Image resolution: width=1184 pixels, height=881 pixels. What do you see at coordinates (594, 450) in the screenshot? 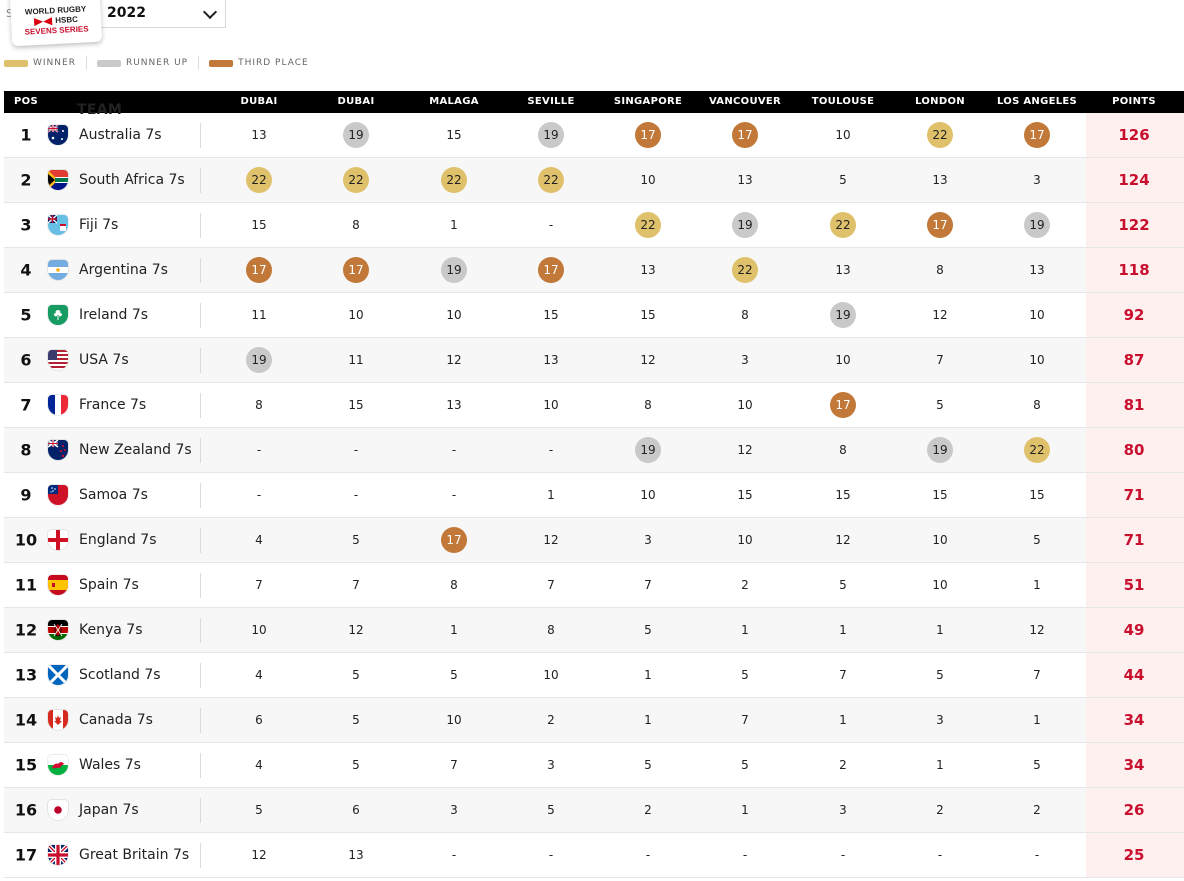
I see `table-row: 8 New Zealand 7s - - - - 19 12 8 19 22 80` at bounding box center [594, 450].